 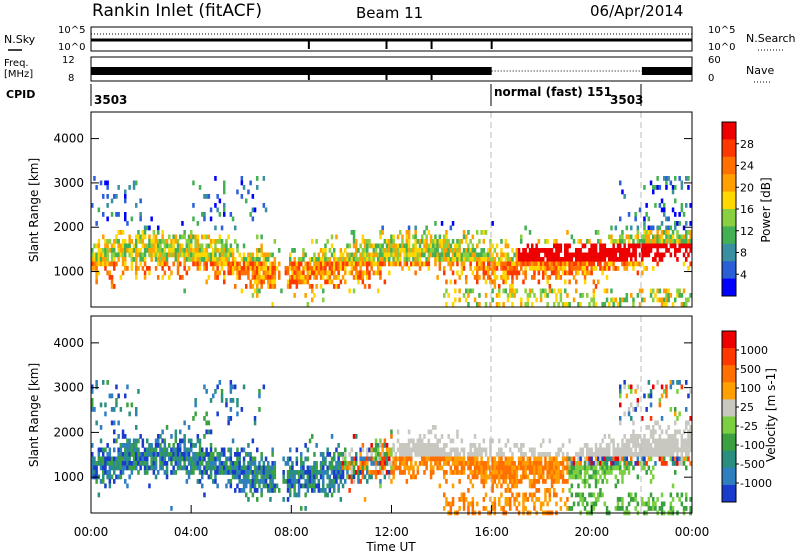 What do you see at coordinates (729, 357) in the screenshot?
I see `velocity-colorbar-bin` at bounding box center [729, 357].